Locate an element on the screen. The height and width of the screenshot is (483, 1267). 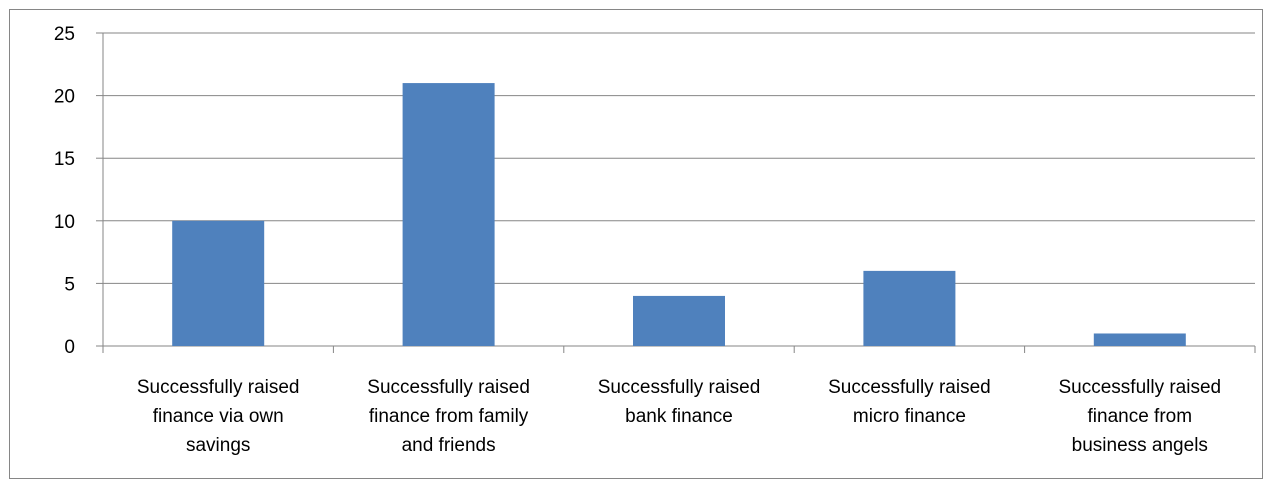
x-tick-label-line: finance from family is located at coordinates (449, 416).